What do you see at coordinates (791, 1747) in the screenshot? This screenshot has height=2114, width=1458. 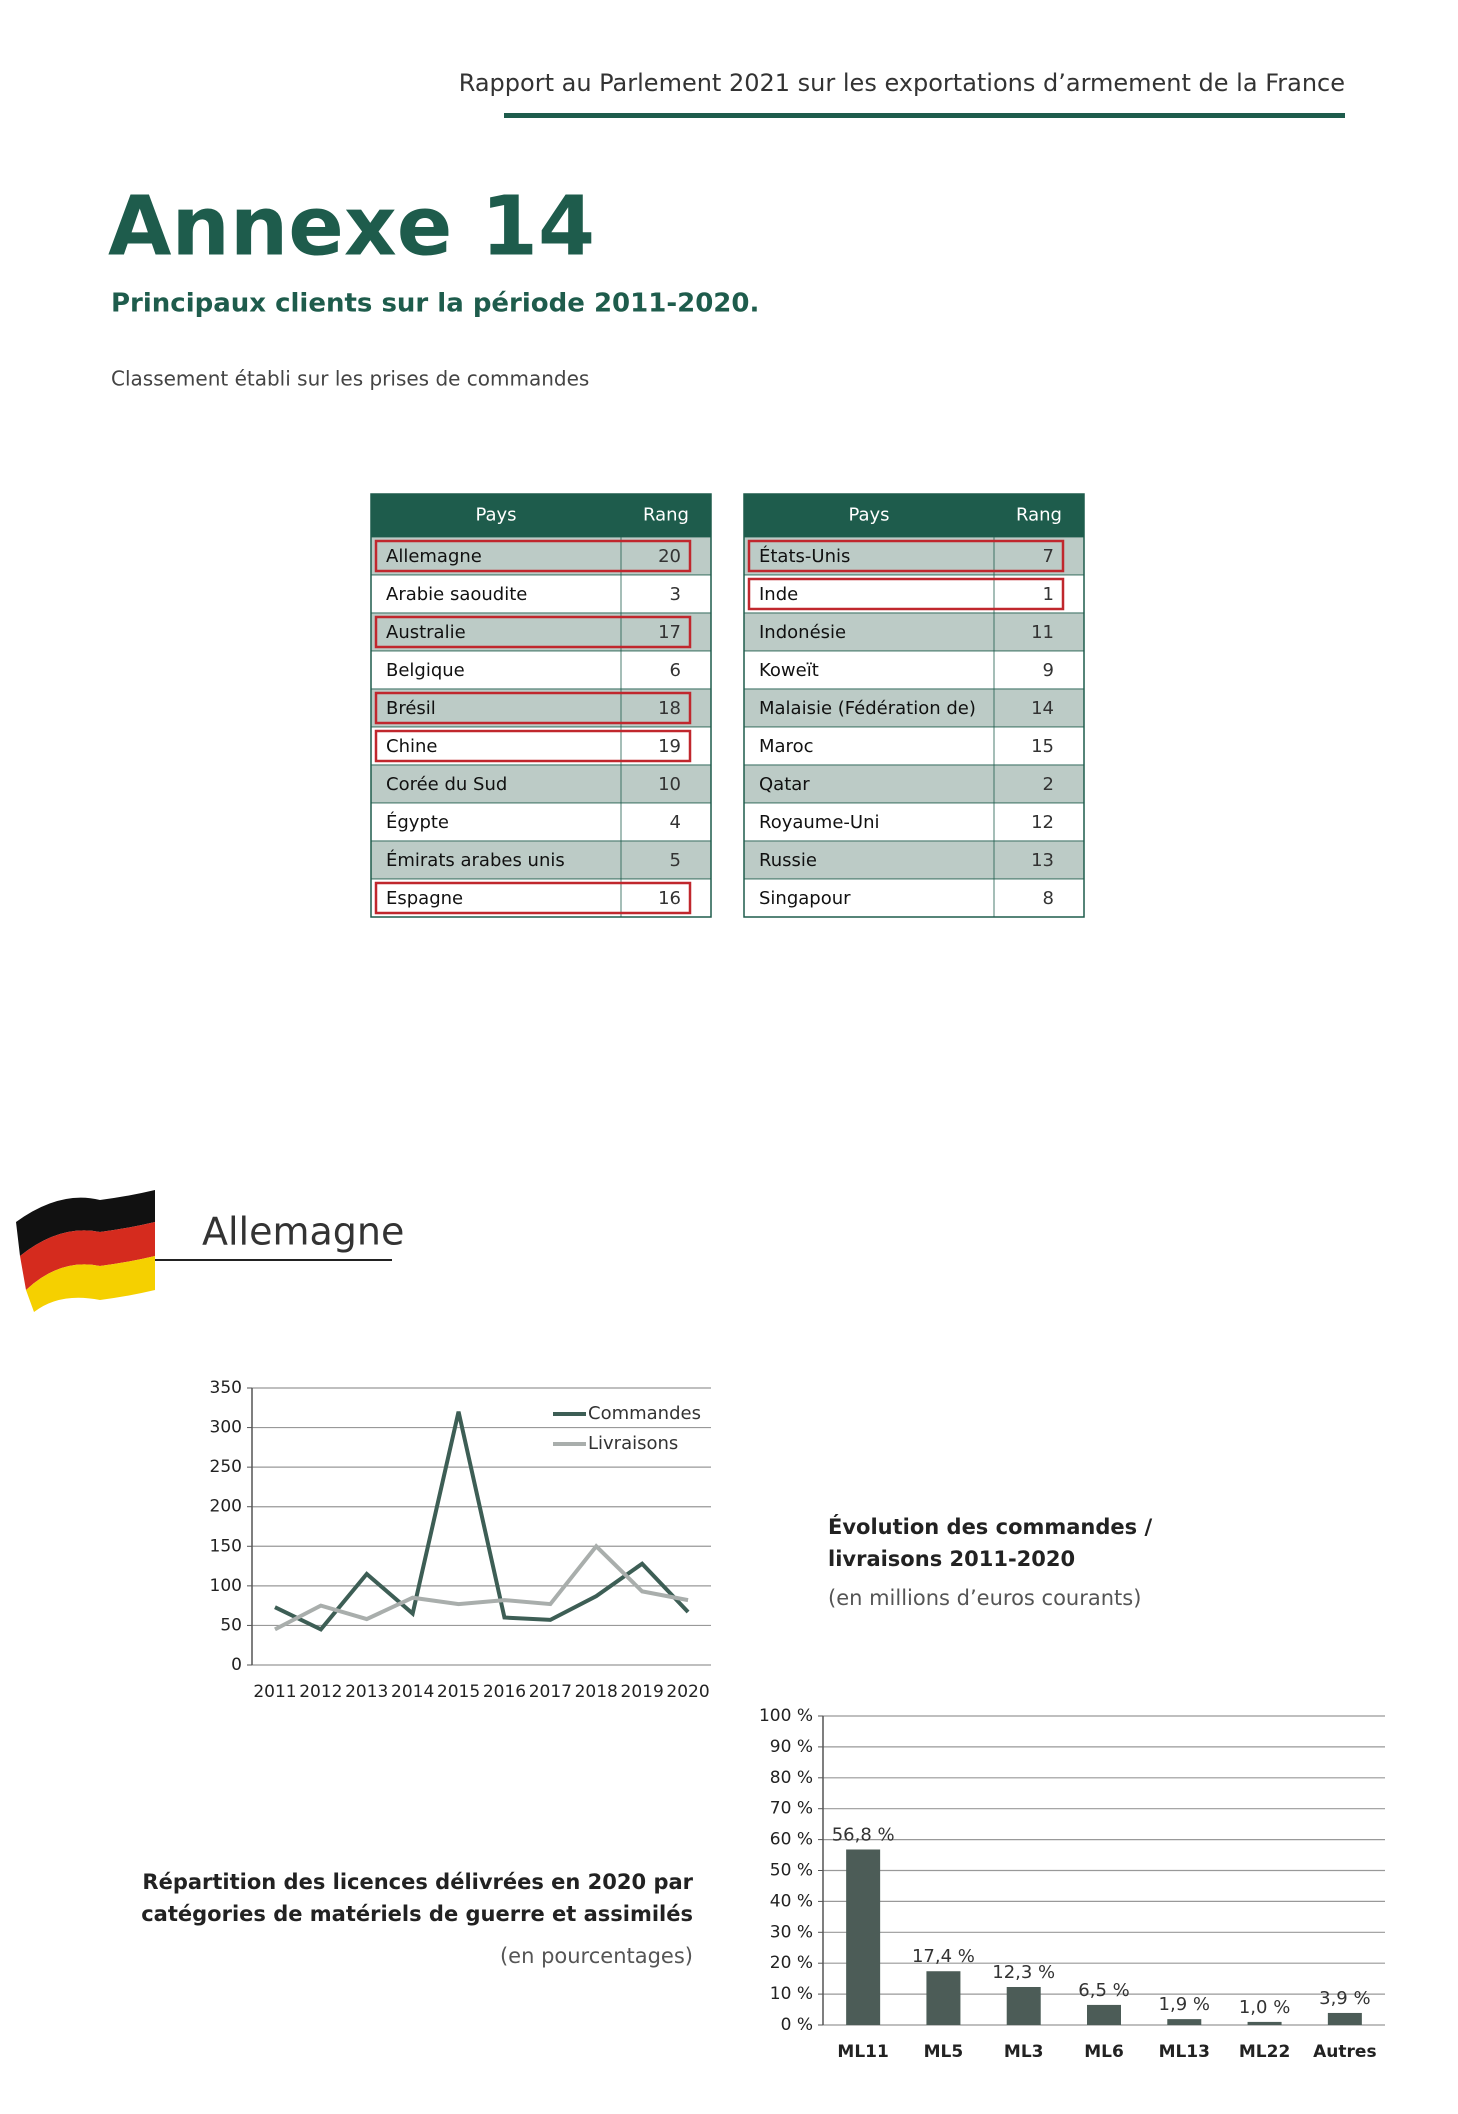 I see `y-tick-label: 90 %` at bounding box center [791, 1747].